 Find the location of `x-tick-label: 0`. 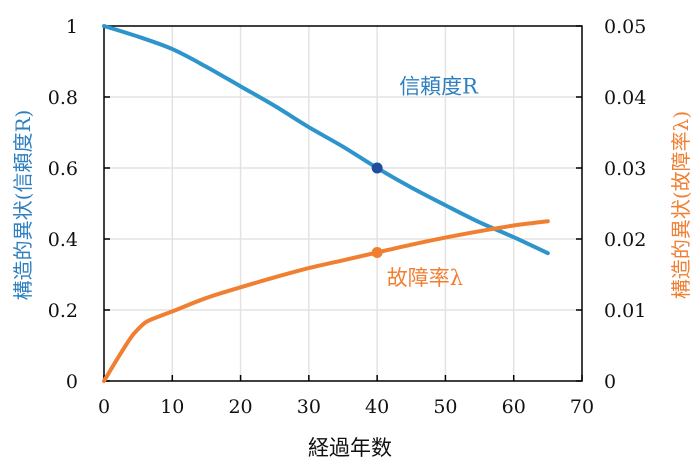

x-tick-label: 0 is located at coordinates (104, 407).